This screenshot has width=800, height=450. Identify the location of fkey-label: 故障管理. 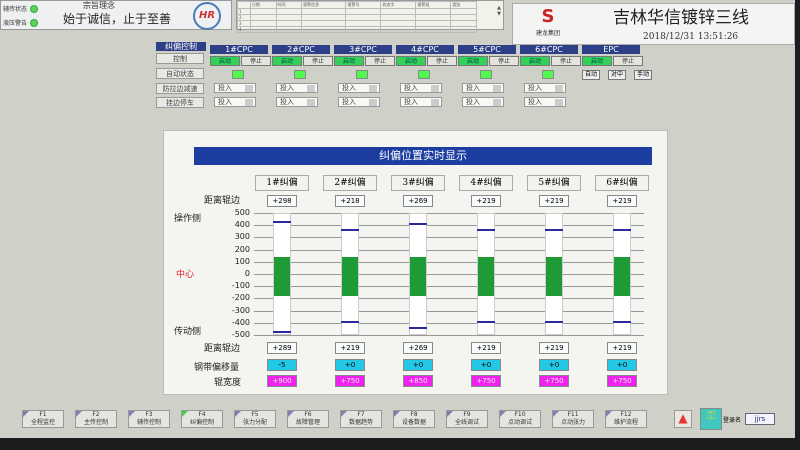
(307, 422).